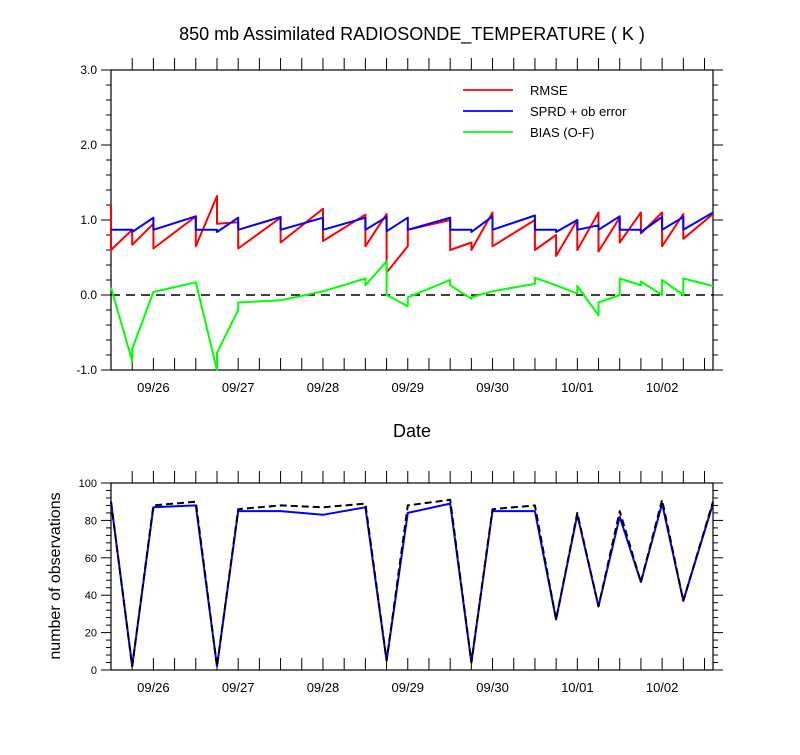  Describe the element at coordinates (88, 70) in the screenshot. I see `y-tick-label: 3.0` at that location.